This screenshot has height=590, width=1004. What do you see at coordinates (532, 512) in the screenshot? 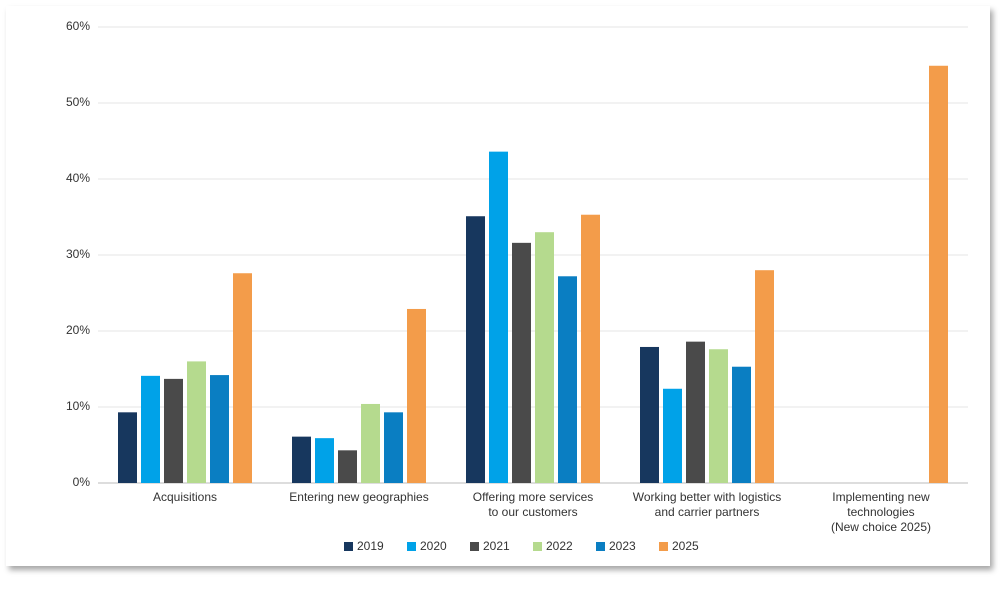
I see `x-tick-label: to our customers` at bounding box center [532, 512].